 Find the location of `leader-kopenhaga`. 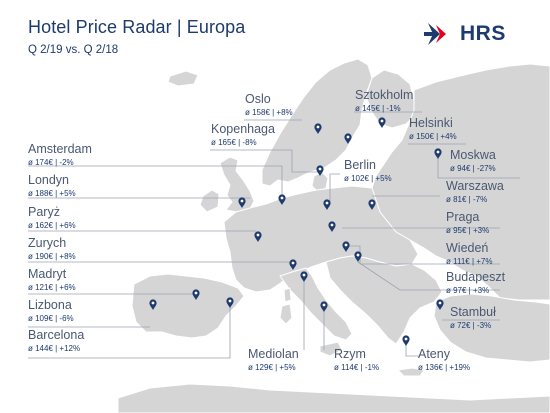

leader-kopenhaga is located at coordinates (265, 161).